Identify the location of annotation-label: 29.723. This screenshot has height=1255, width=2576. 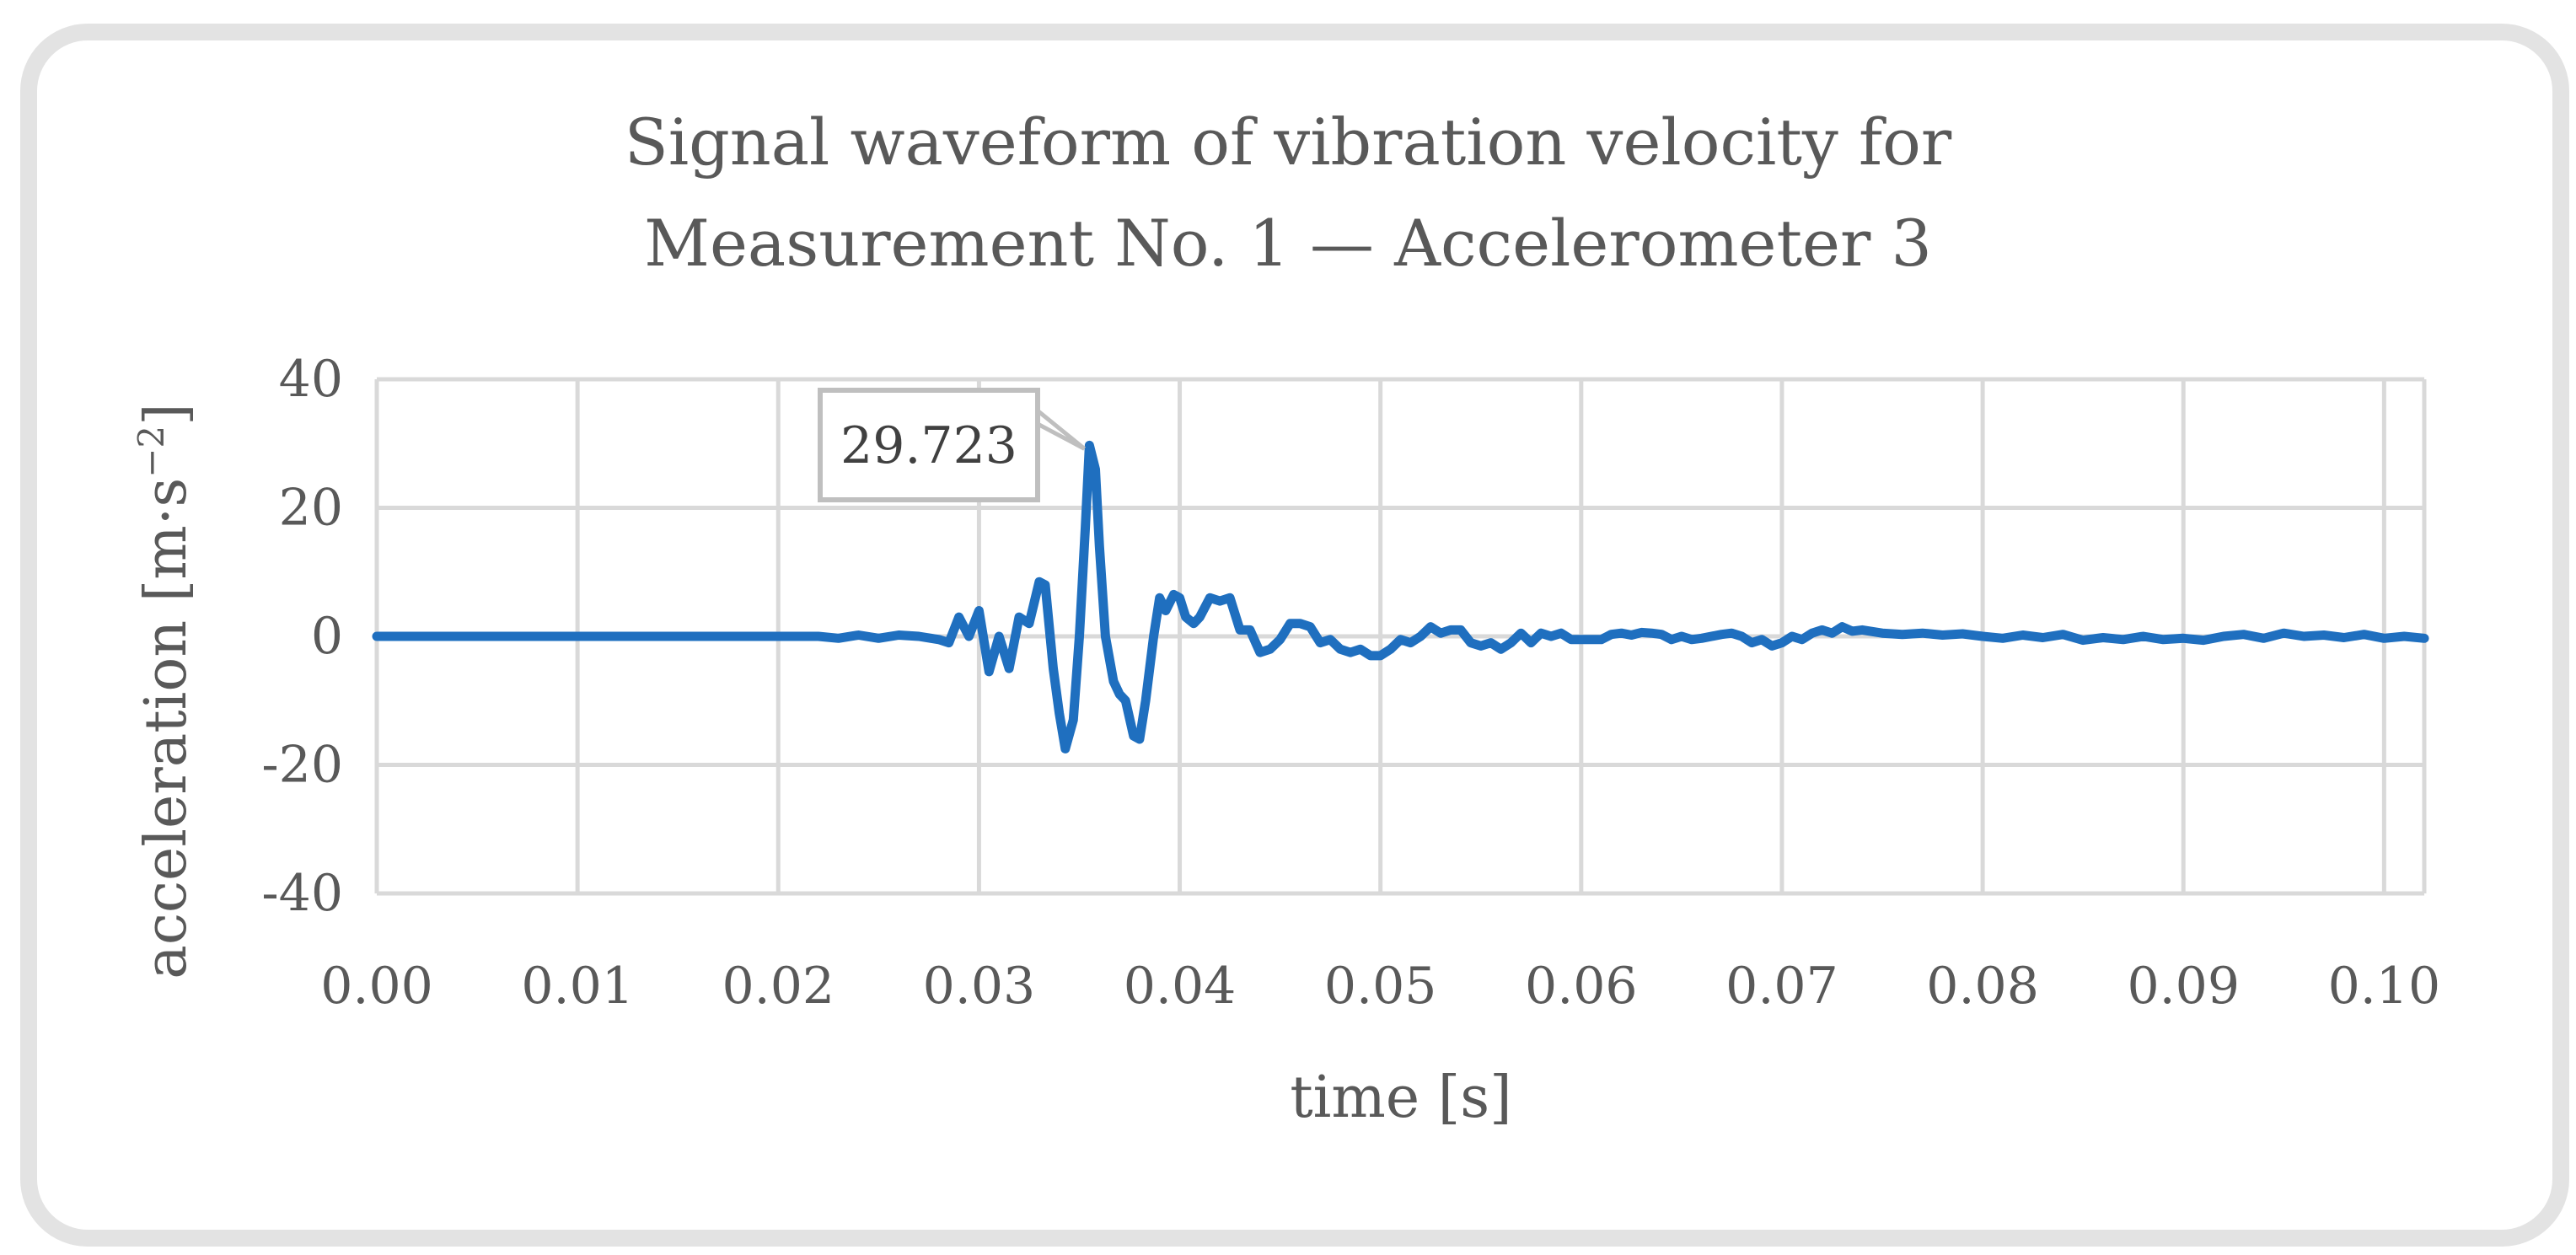
(928, 445).